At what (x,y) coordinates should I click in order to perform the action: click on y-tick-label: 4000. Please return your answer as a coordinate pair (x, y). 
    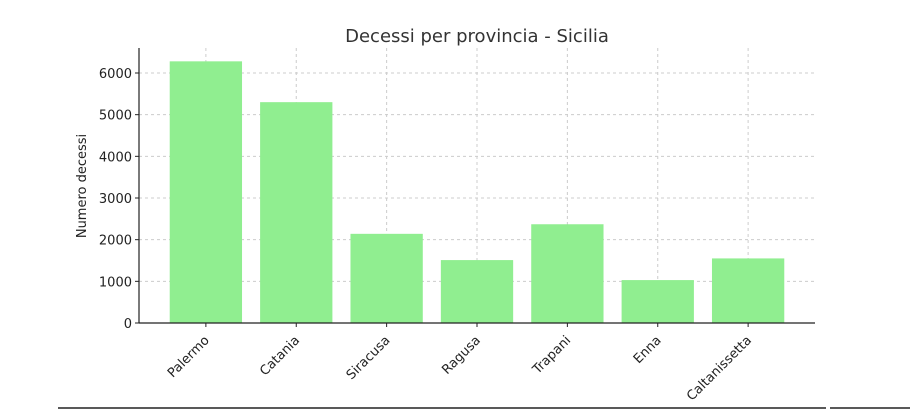
    Looking at the image, I should click on (115, 157).